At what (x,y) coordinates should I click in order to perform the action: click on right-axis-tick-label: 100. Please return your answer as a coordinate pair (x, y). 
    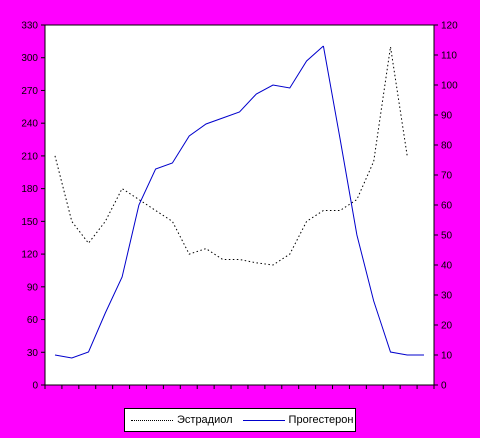
    Looking at the image, I should click on (449, 86).